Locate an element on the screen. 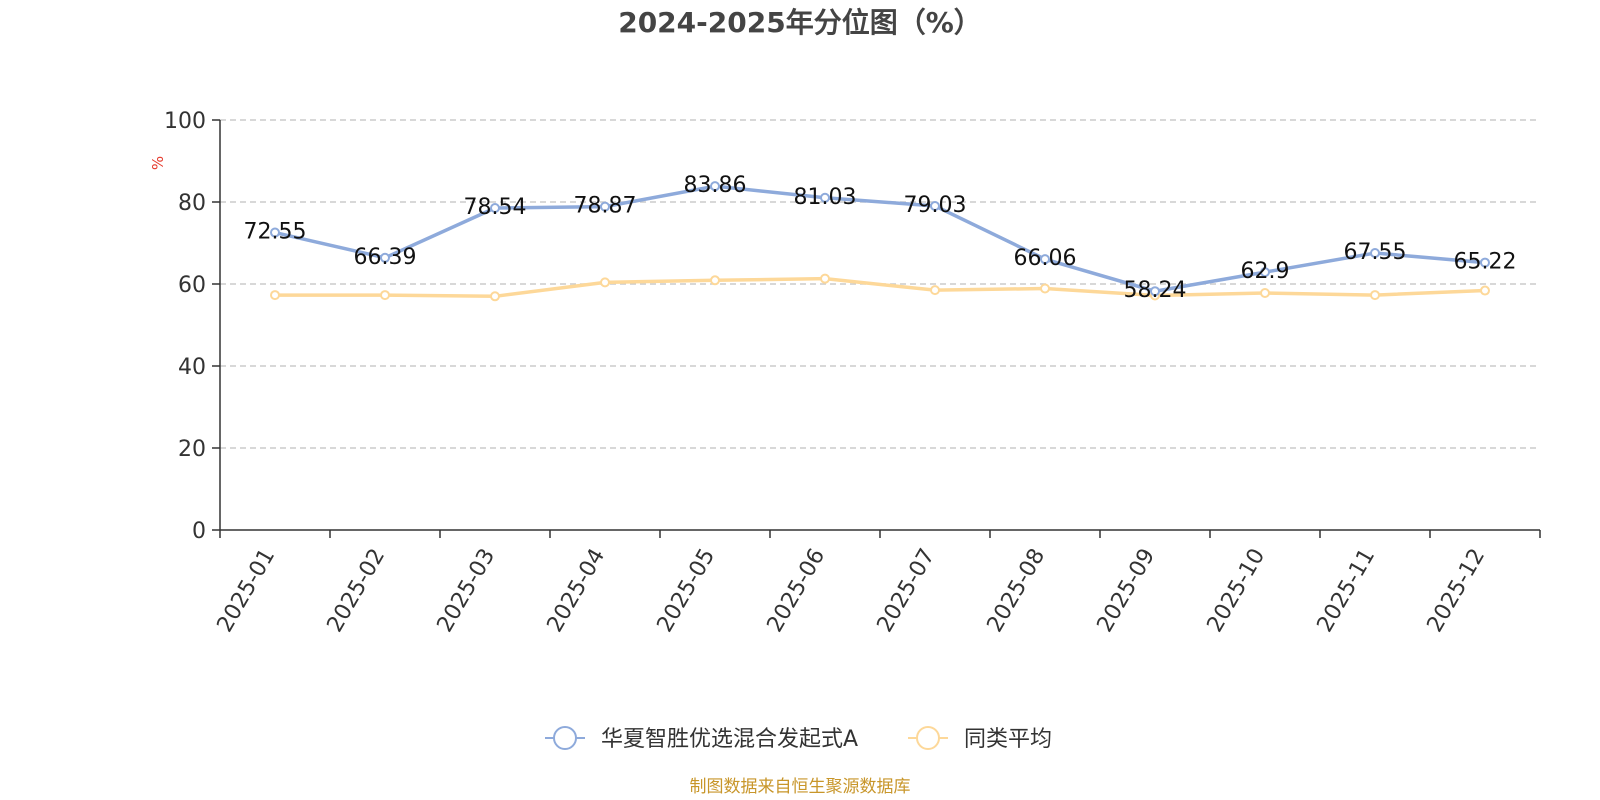  data-label: 58.24 is located at coordinates (1155, 290).